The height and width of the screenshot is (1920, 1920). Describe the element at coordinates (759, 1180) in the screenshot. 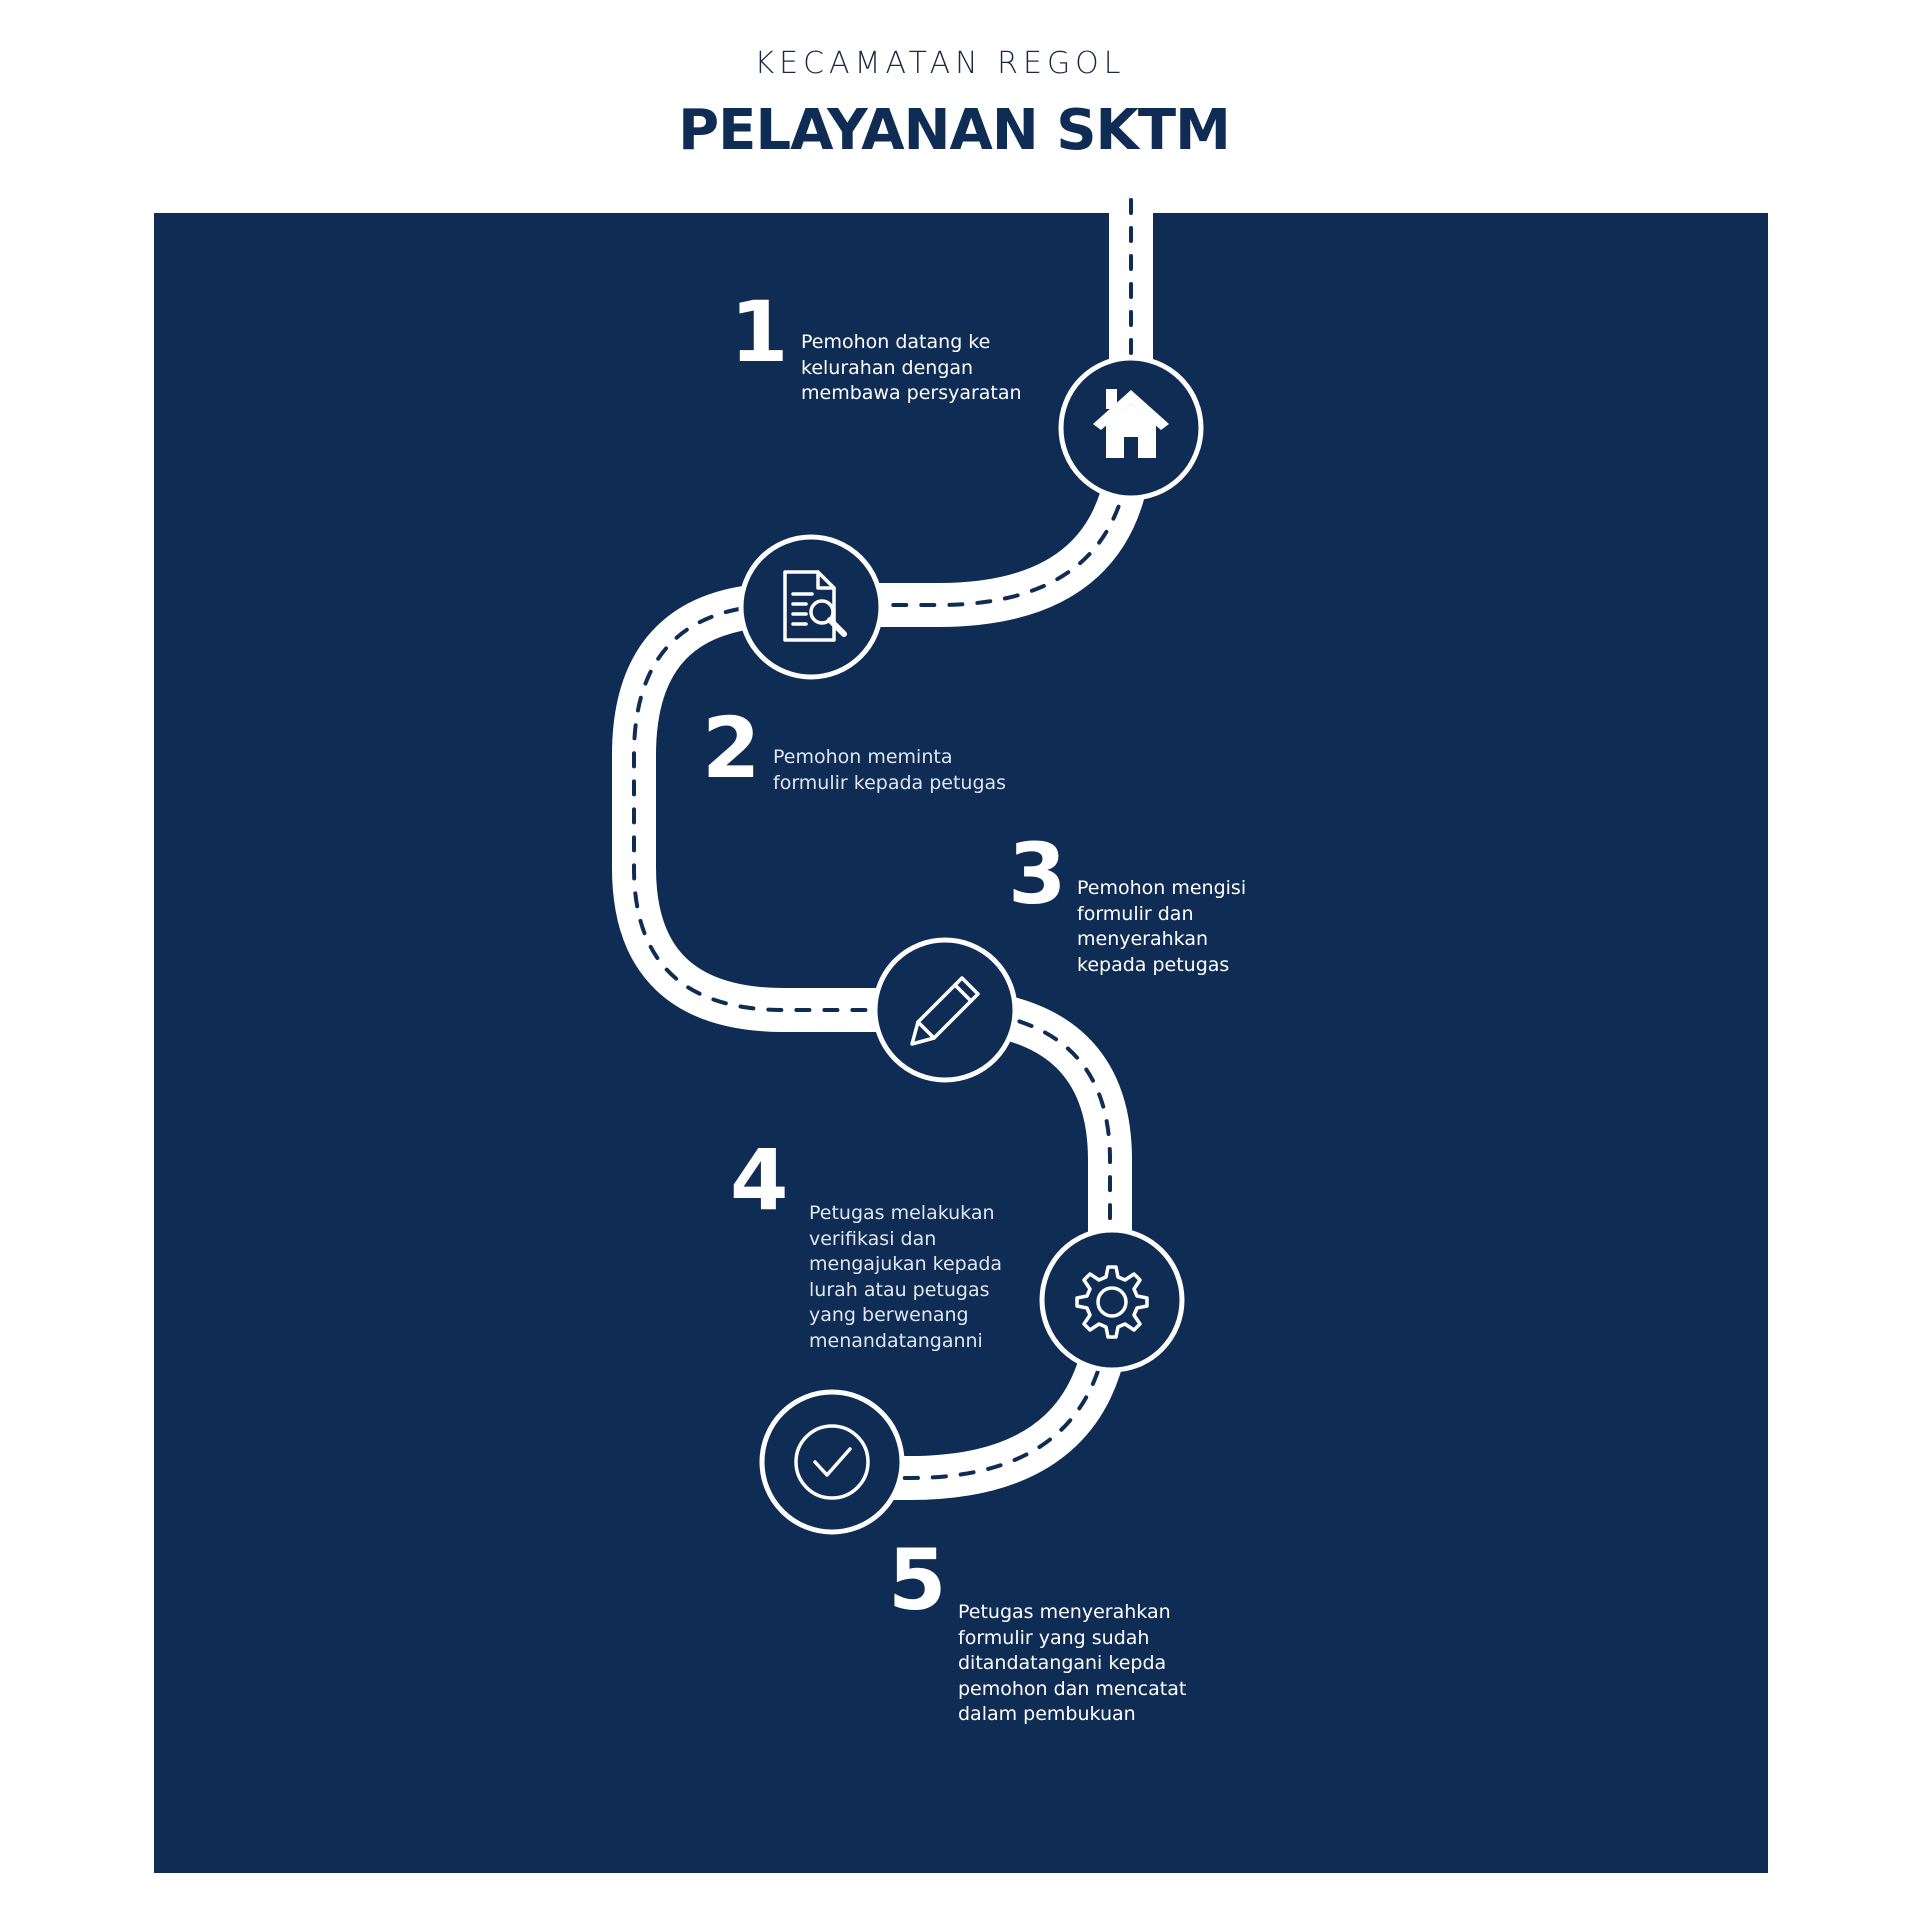

I see `step-4-number: 4` at that location.